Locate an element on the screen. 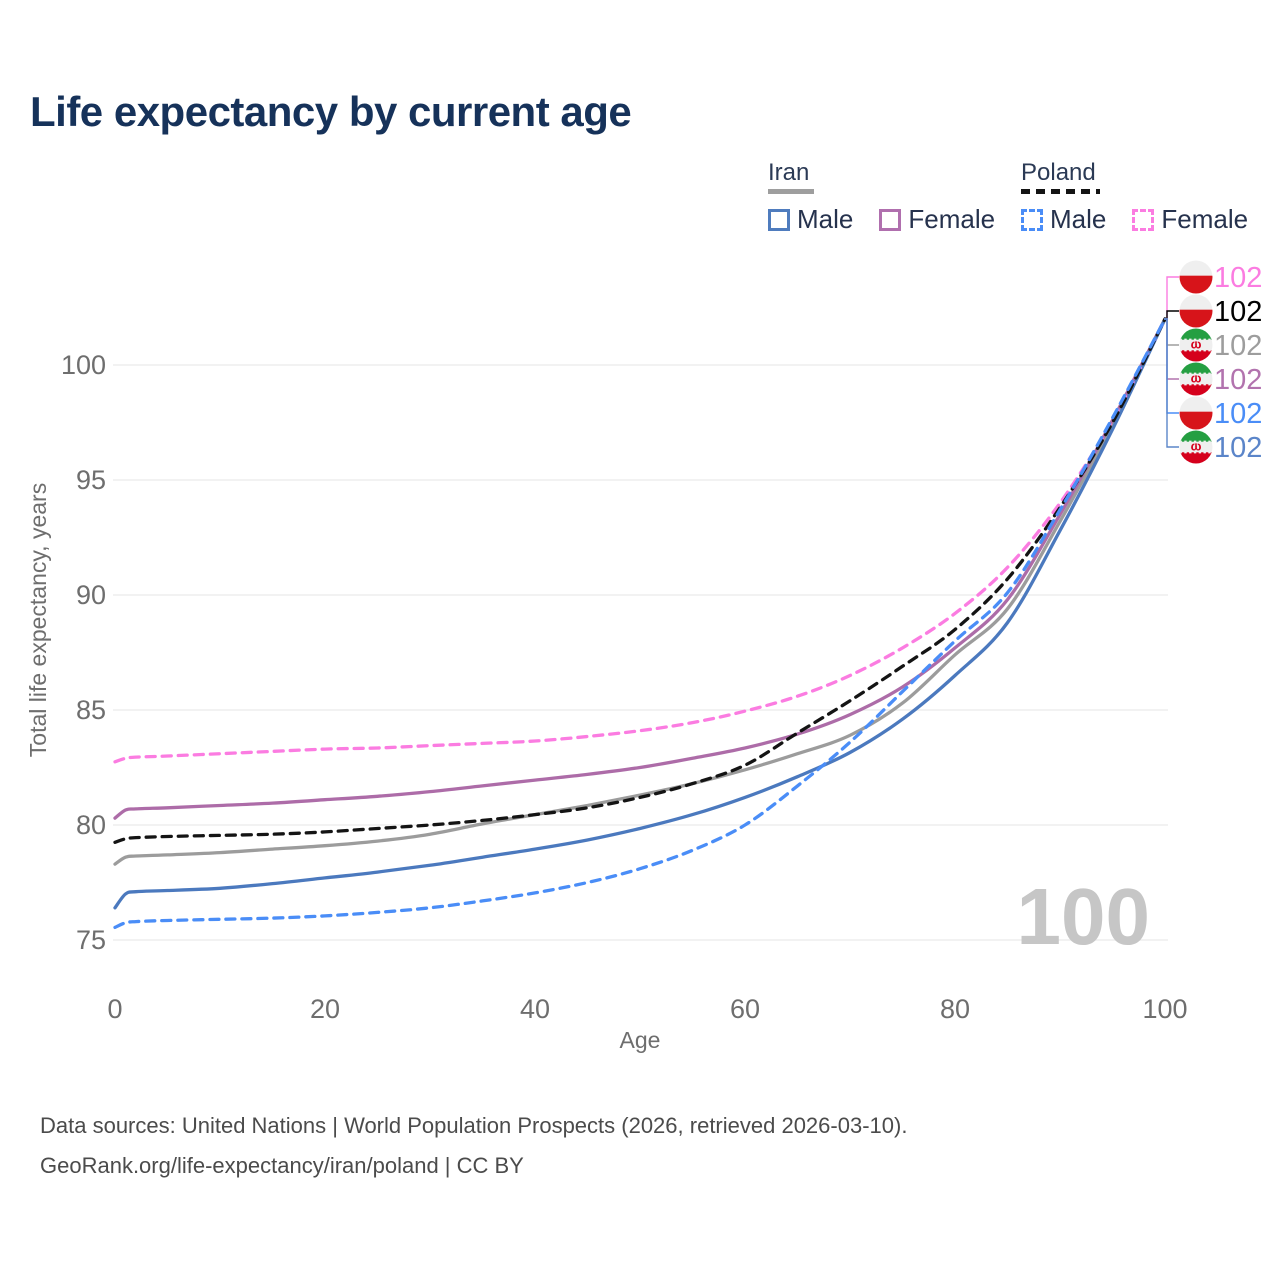 Image resolution: width=1280 pixels, height=1280 pixels. leader-line-iran-male is located at coordinates (1171, 383).